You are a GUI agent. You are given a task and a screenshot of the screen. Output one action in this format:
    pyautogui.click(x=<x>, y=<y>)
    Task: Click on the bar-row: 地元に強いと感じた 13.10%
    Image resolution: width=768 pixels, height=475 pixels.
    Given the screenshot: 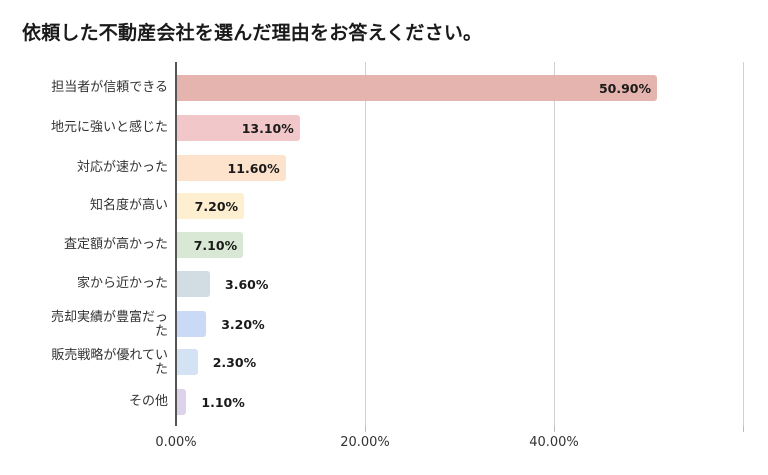 What is the action you would take?
    pyautogui.click(x=384, y=128)
    